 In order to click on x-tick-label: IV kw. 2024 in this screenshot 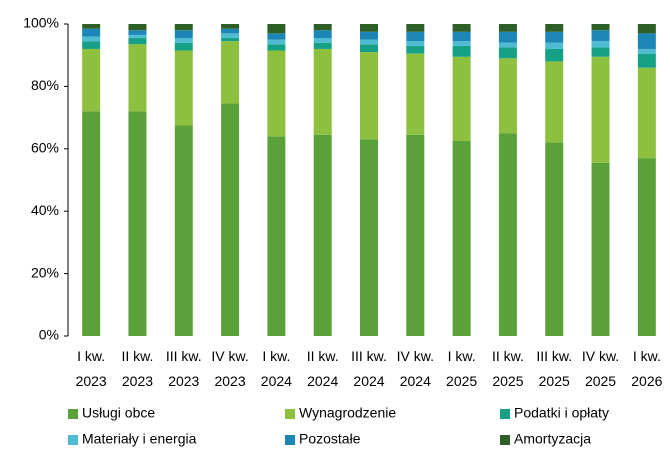, I will do `click(415, 368)`.